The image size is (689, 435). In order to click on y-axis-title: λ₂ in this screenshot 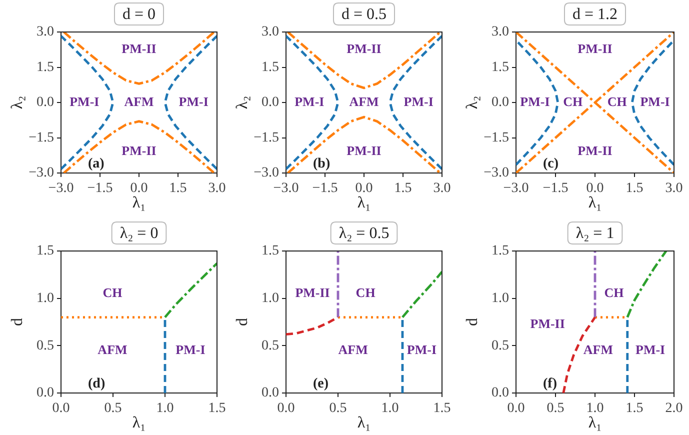, I will do `click(242, 103)`.